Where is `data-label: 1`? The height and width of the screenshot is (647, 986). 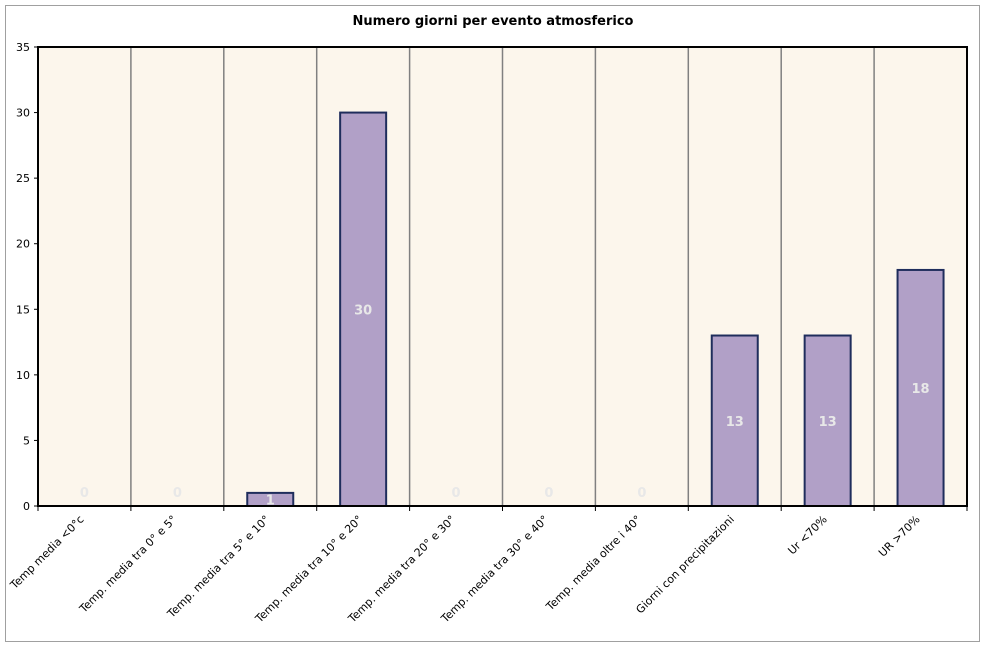 data-label: 1 is located at coordinates (270, 500).